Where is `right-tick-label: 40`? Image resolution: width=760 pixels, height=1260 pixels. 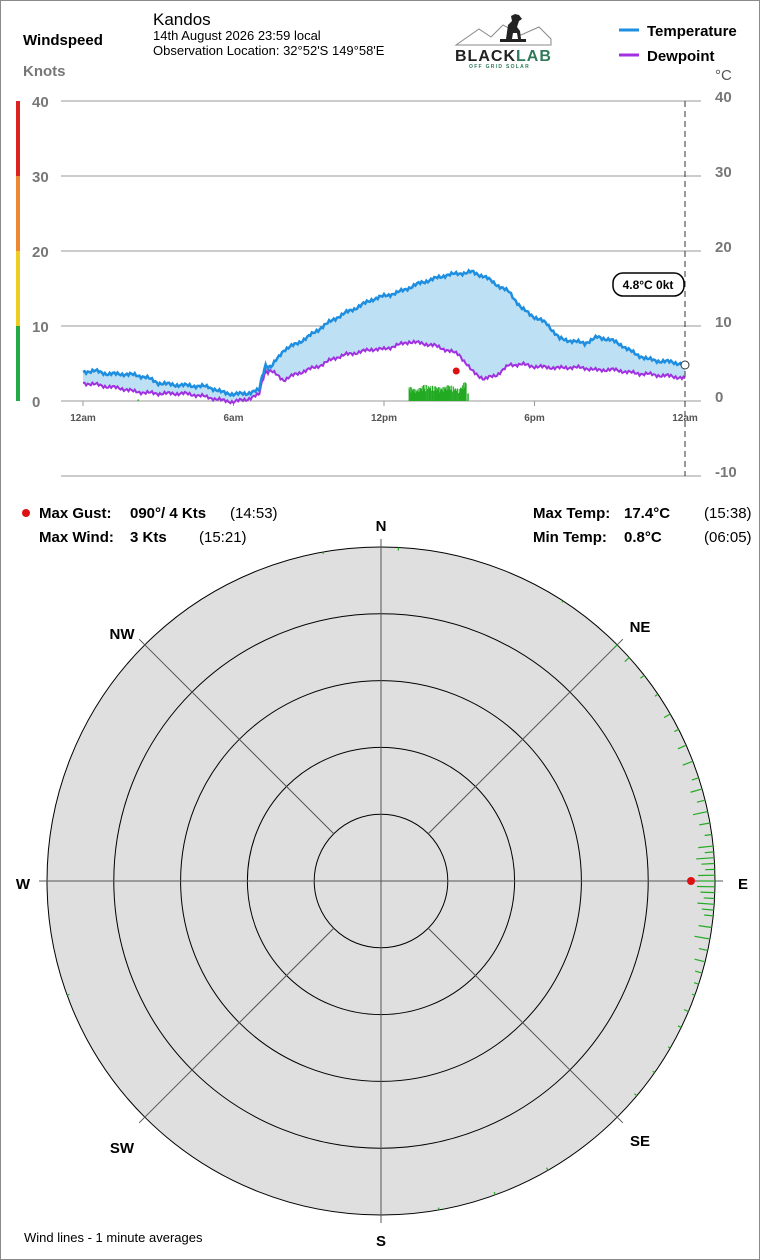
right-tick-label: 40 is located at coordinates (723, 97).